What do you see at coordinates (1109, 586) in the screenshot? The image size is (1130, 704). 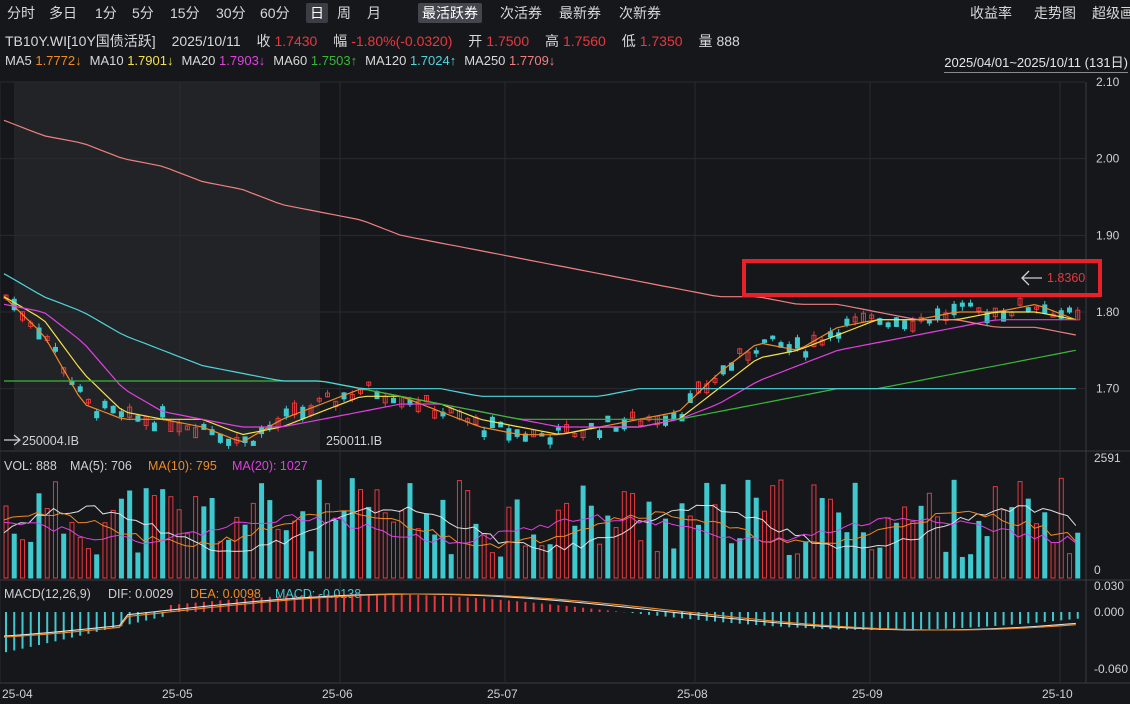 I see `macd-axis-label: 0.030` at bounding box center [1109, 586].